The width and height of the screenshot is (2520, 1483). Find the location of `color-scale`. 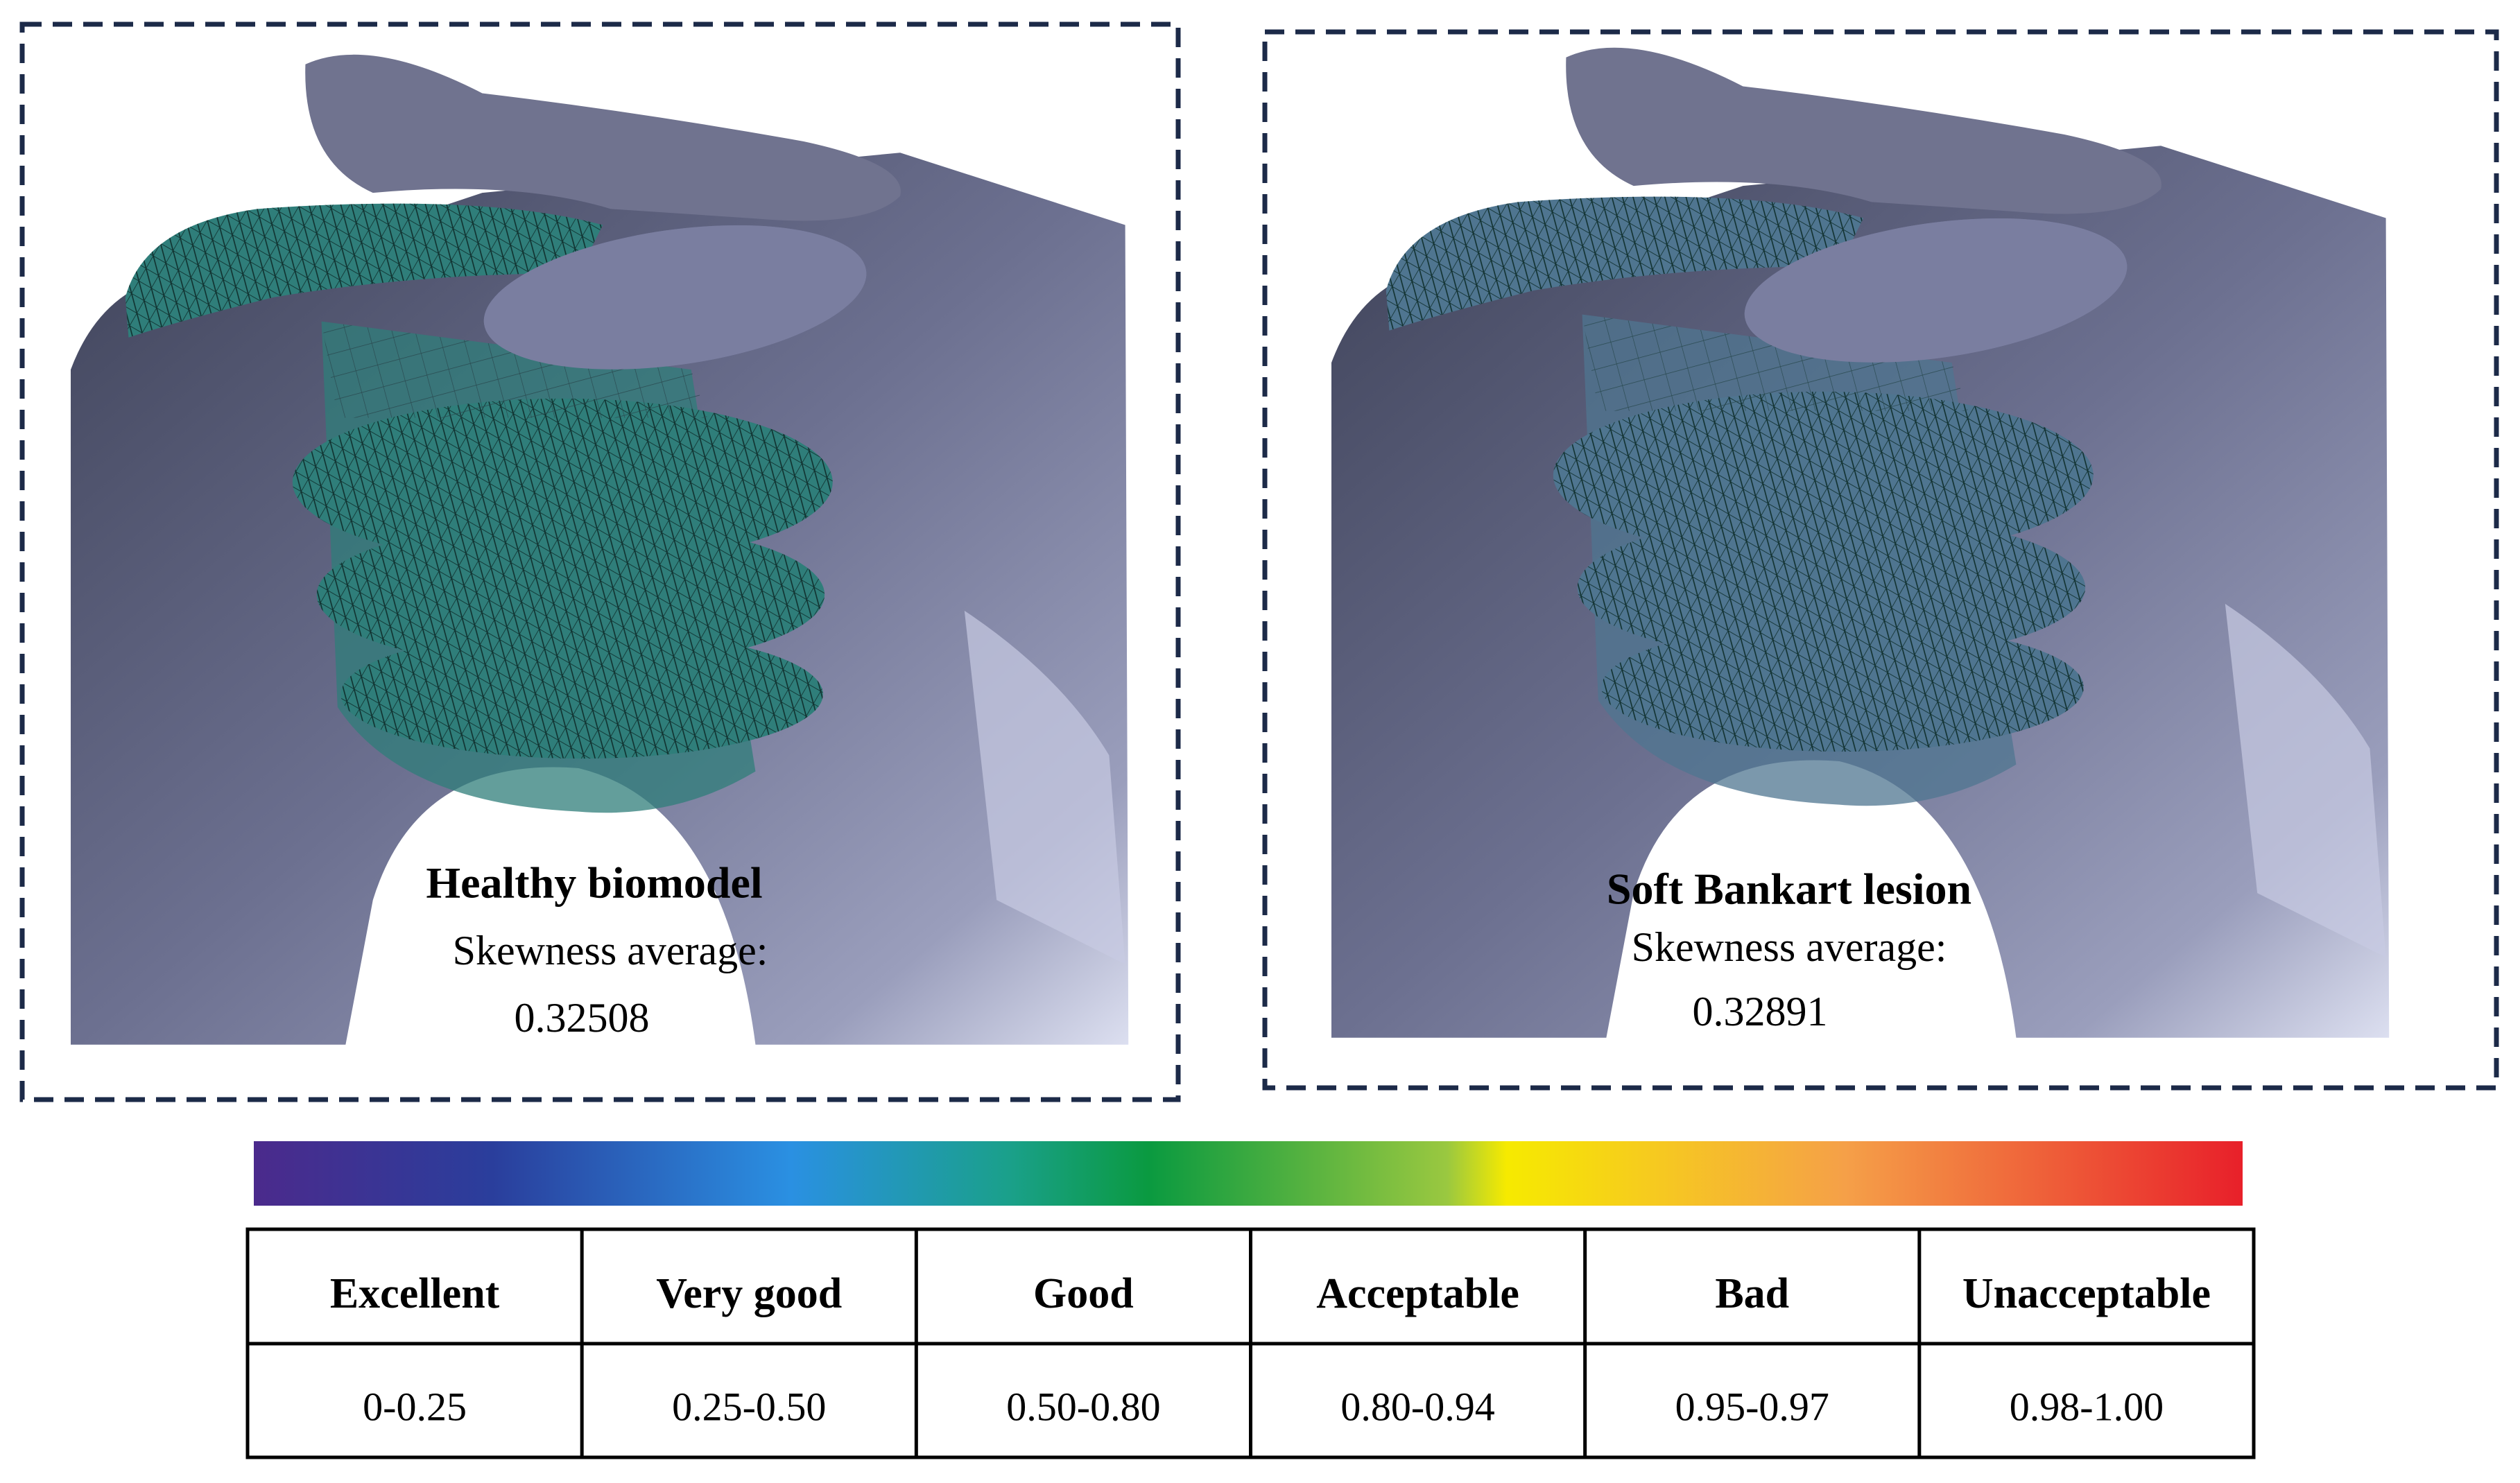

color-scale is located at coordinates (1249, 1173).